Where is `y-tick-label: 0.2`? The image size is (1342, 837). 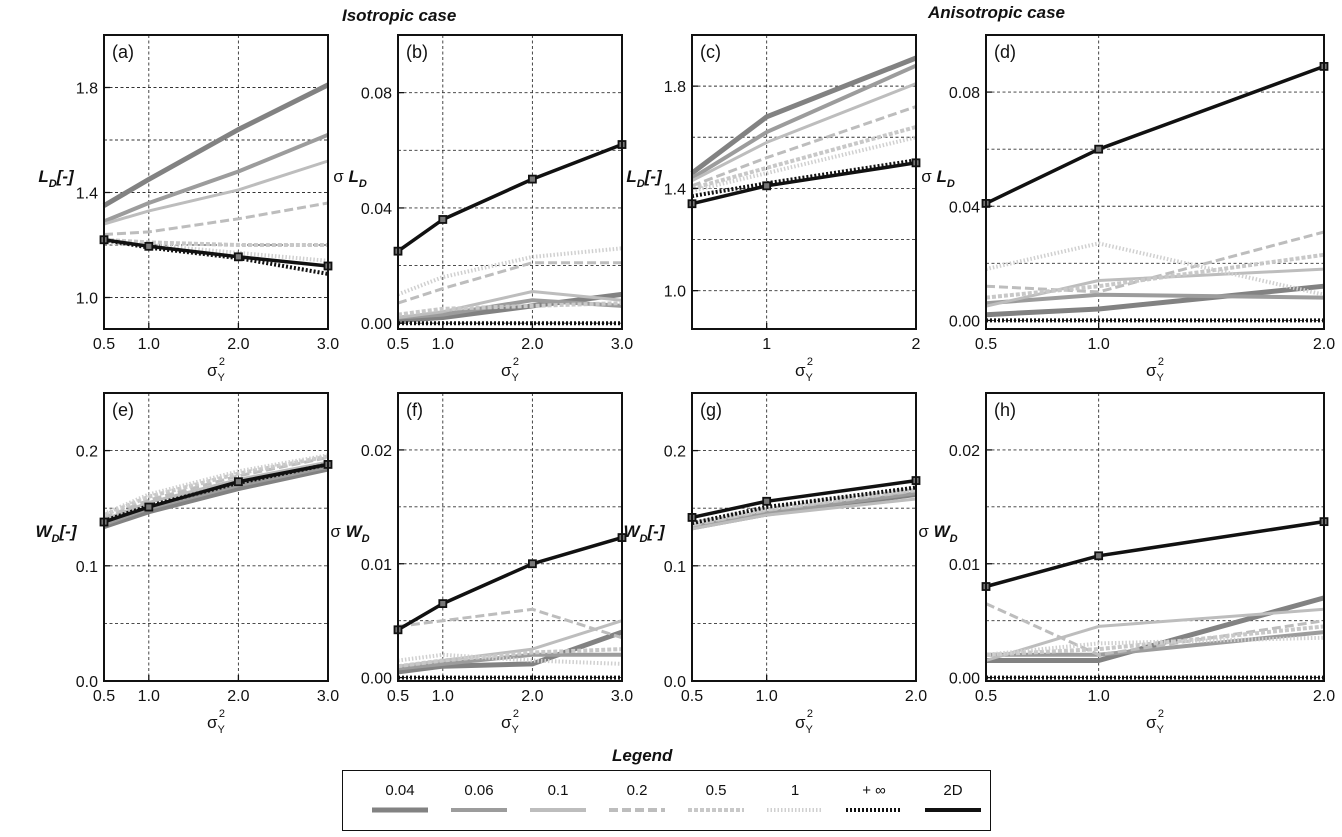
y-tick-label: 0.2 is located at coordinates (675, 452).